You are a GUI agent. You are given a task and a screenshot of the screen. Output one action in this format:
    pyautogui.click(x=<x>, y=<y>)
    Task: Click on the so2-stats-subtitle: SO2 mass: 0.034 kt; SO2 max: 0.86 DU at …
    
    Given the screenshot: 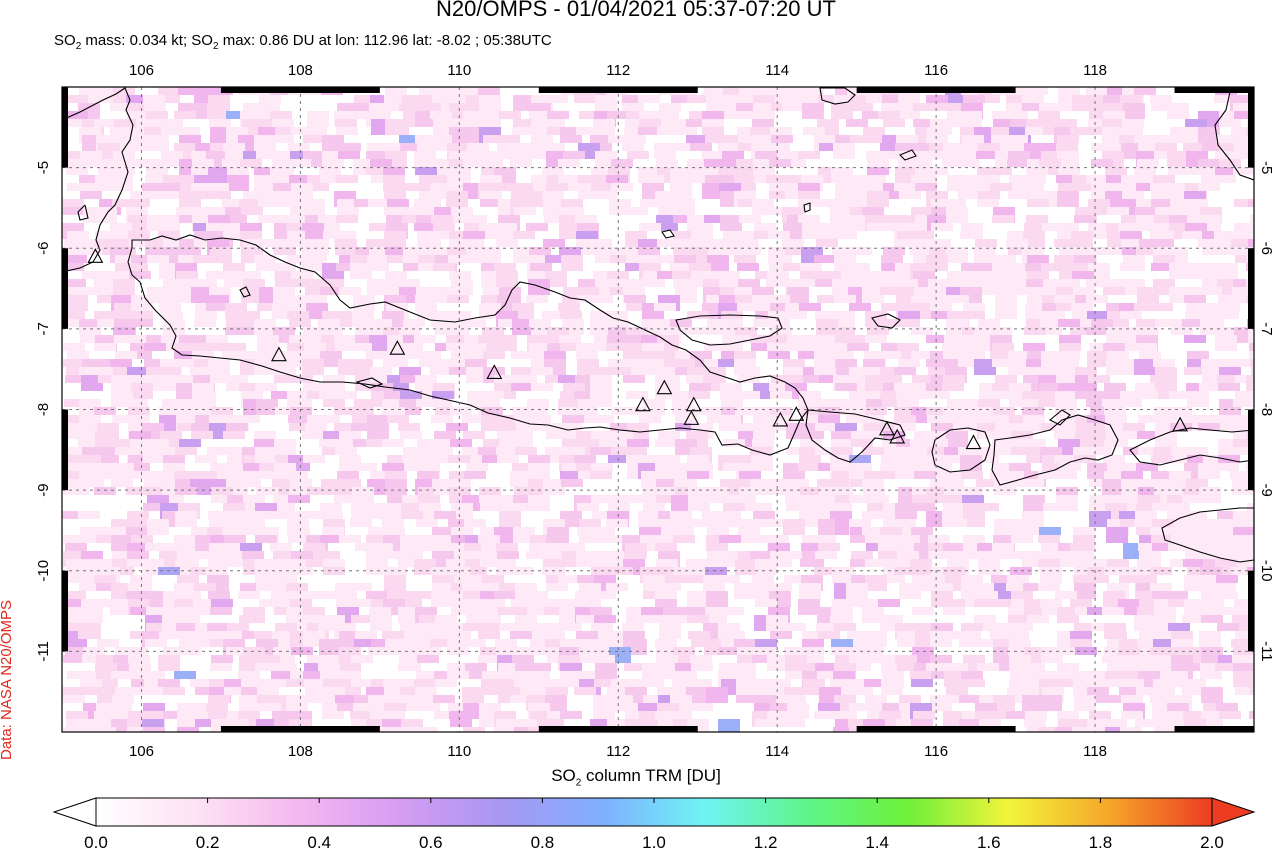 What is the action you would take?
    pyautogui.click(x=303, y=42)
    